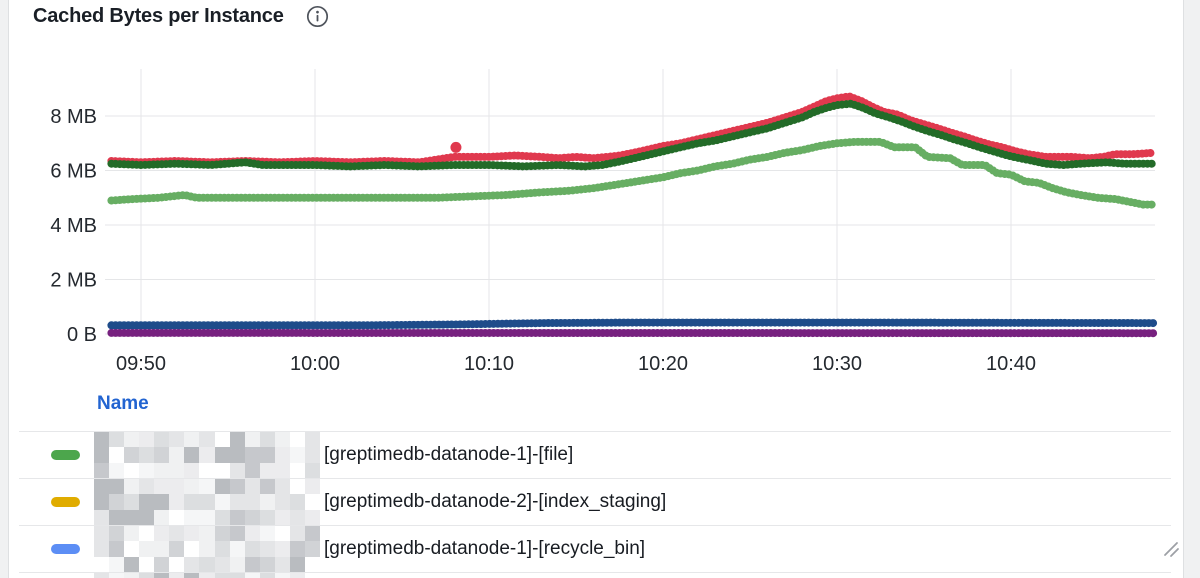  What do you see at coordinates (73, 226) in the screenshot?
I see `y-axis-tick-label: 4 MB` at bounding box center [73, 226].